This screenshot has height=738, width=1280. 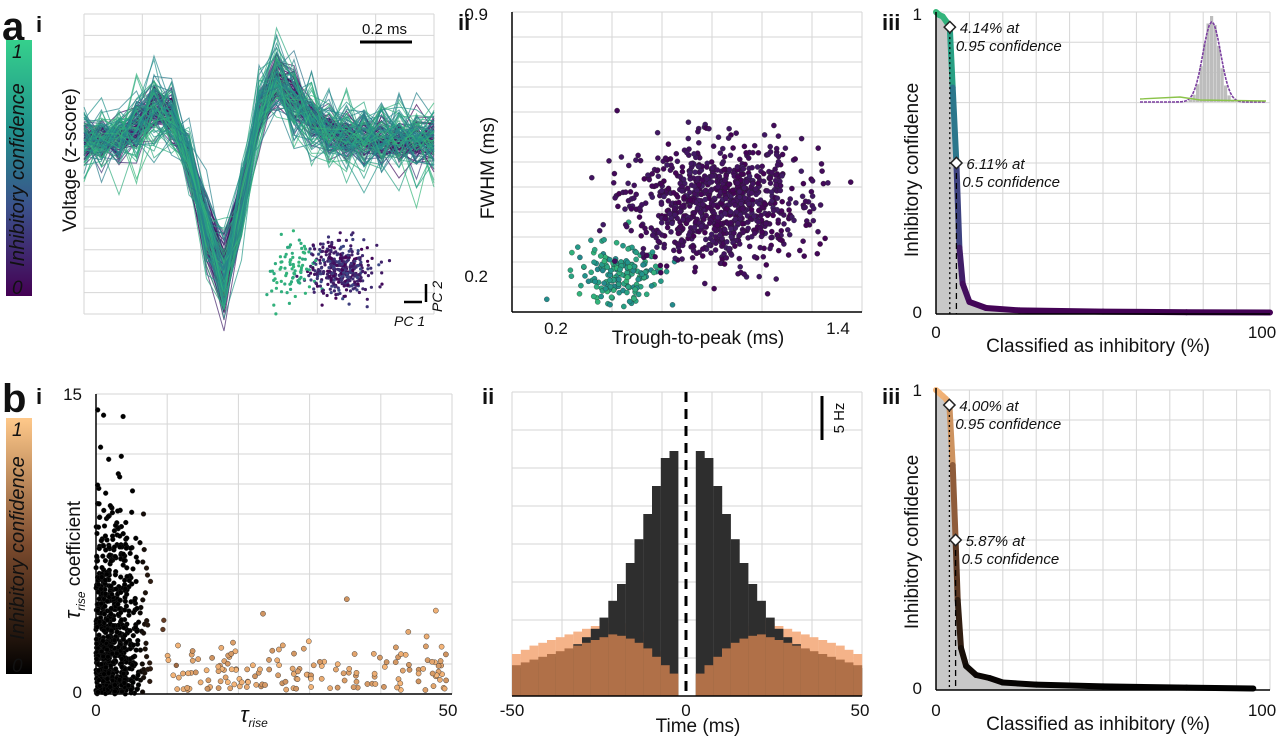 I want to click on panel-letter-a: a, so click(x=13, y=27).